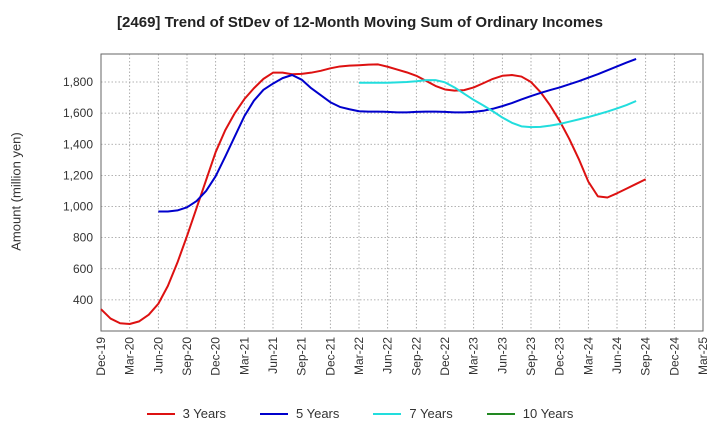 The image size is (720, 440). Describe the element at coordinates (101, 356) in the screenshot. I see `x-tick-label: Dec-19` at that location.